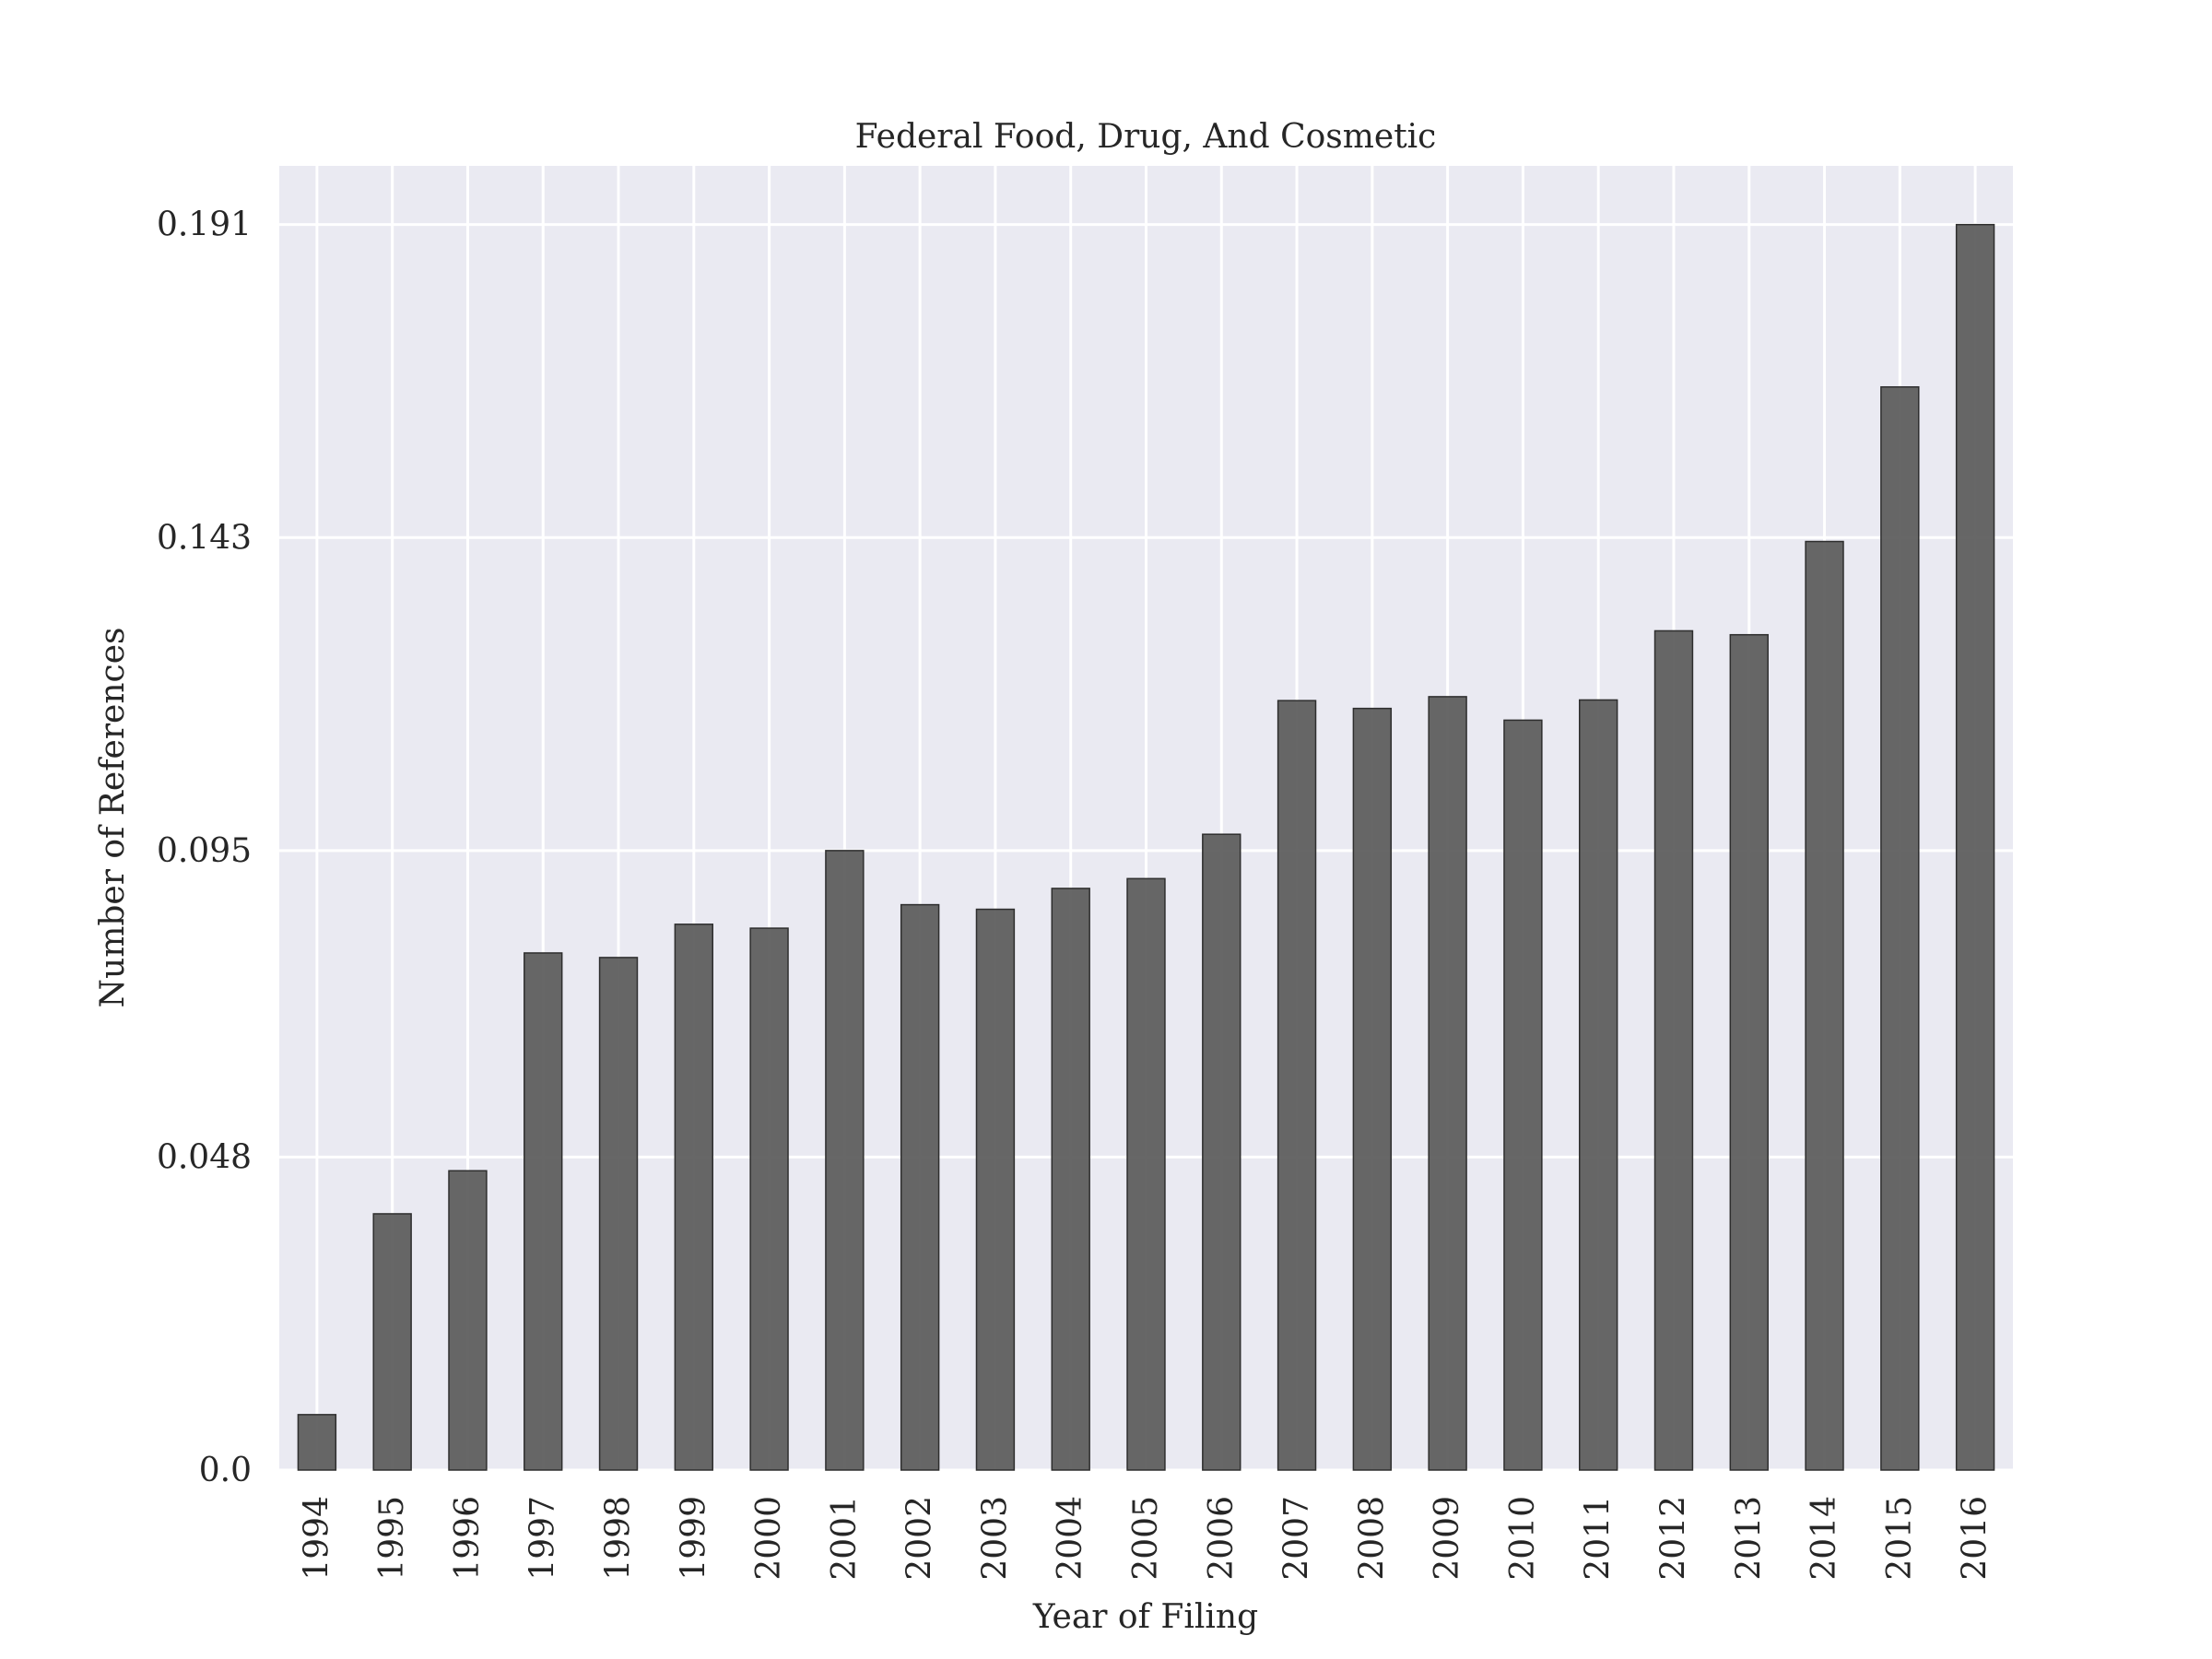  I want to click on x-tick-label-2009: 2009, so click(1447, 1538).